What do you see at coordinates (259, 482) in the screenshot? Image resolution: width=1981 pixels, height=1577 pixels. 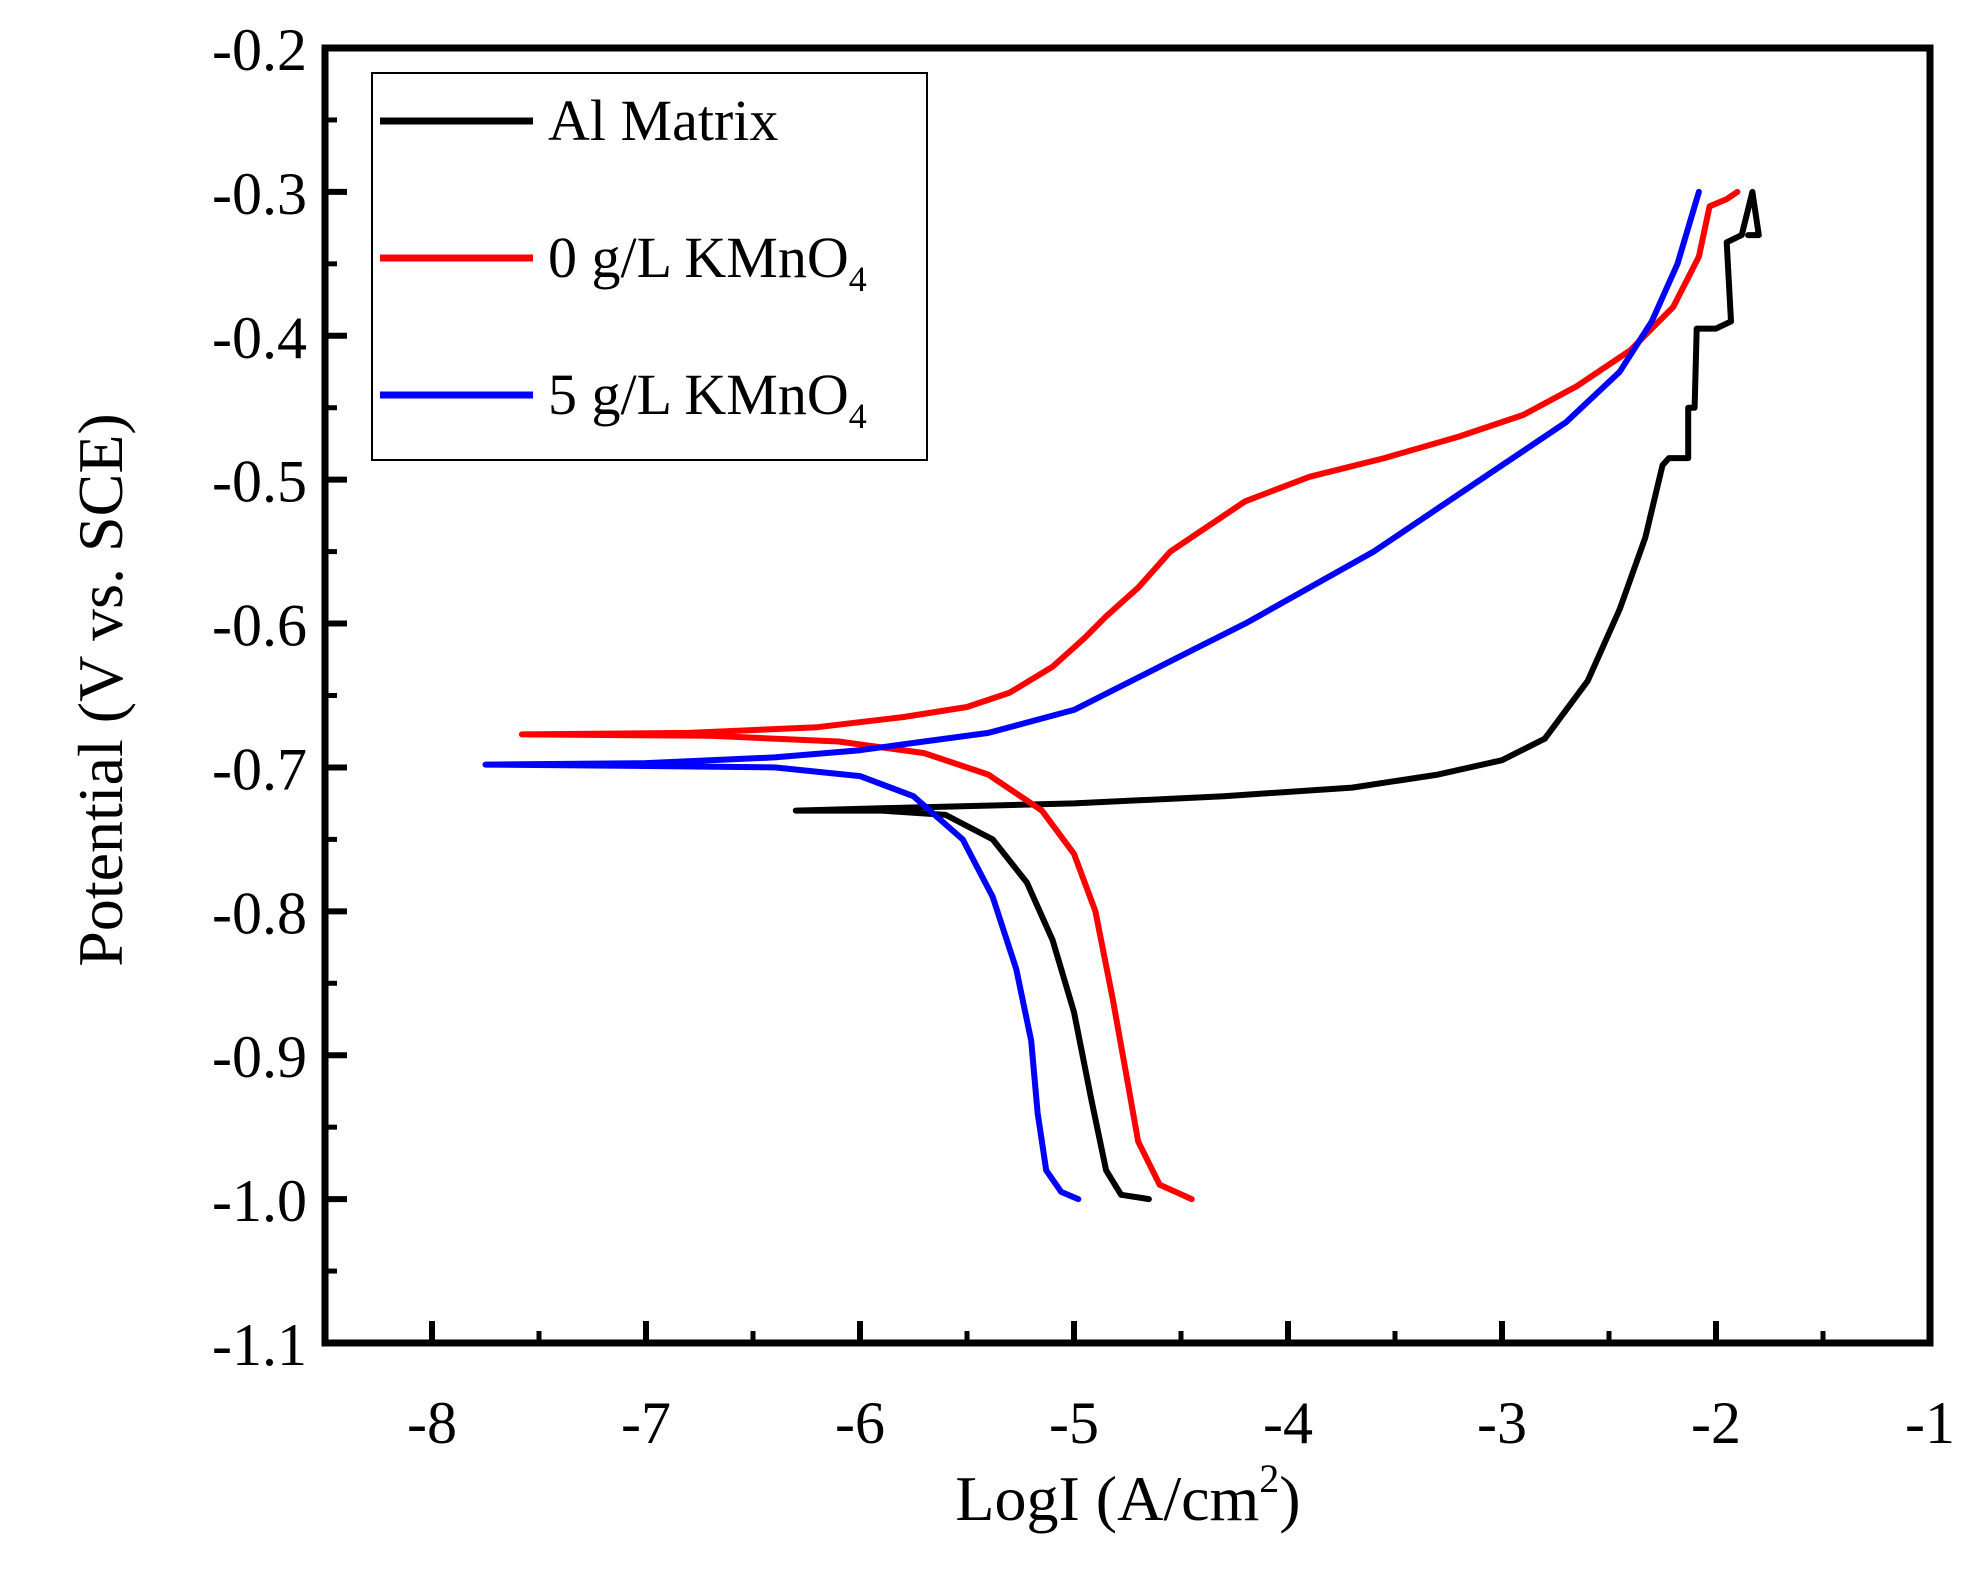 I see `y-tick-label: -0.5` at bounding box center [259, 482].